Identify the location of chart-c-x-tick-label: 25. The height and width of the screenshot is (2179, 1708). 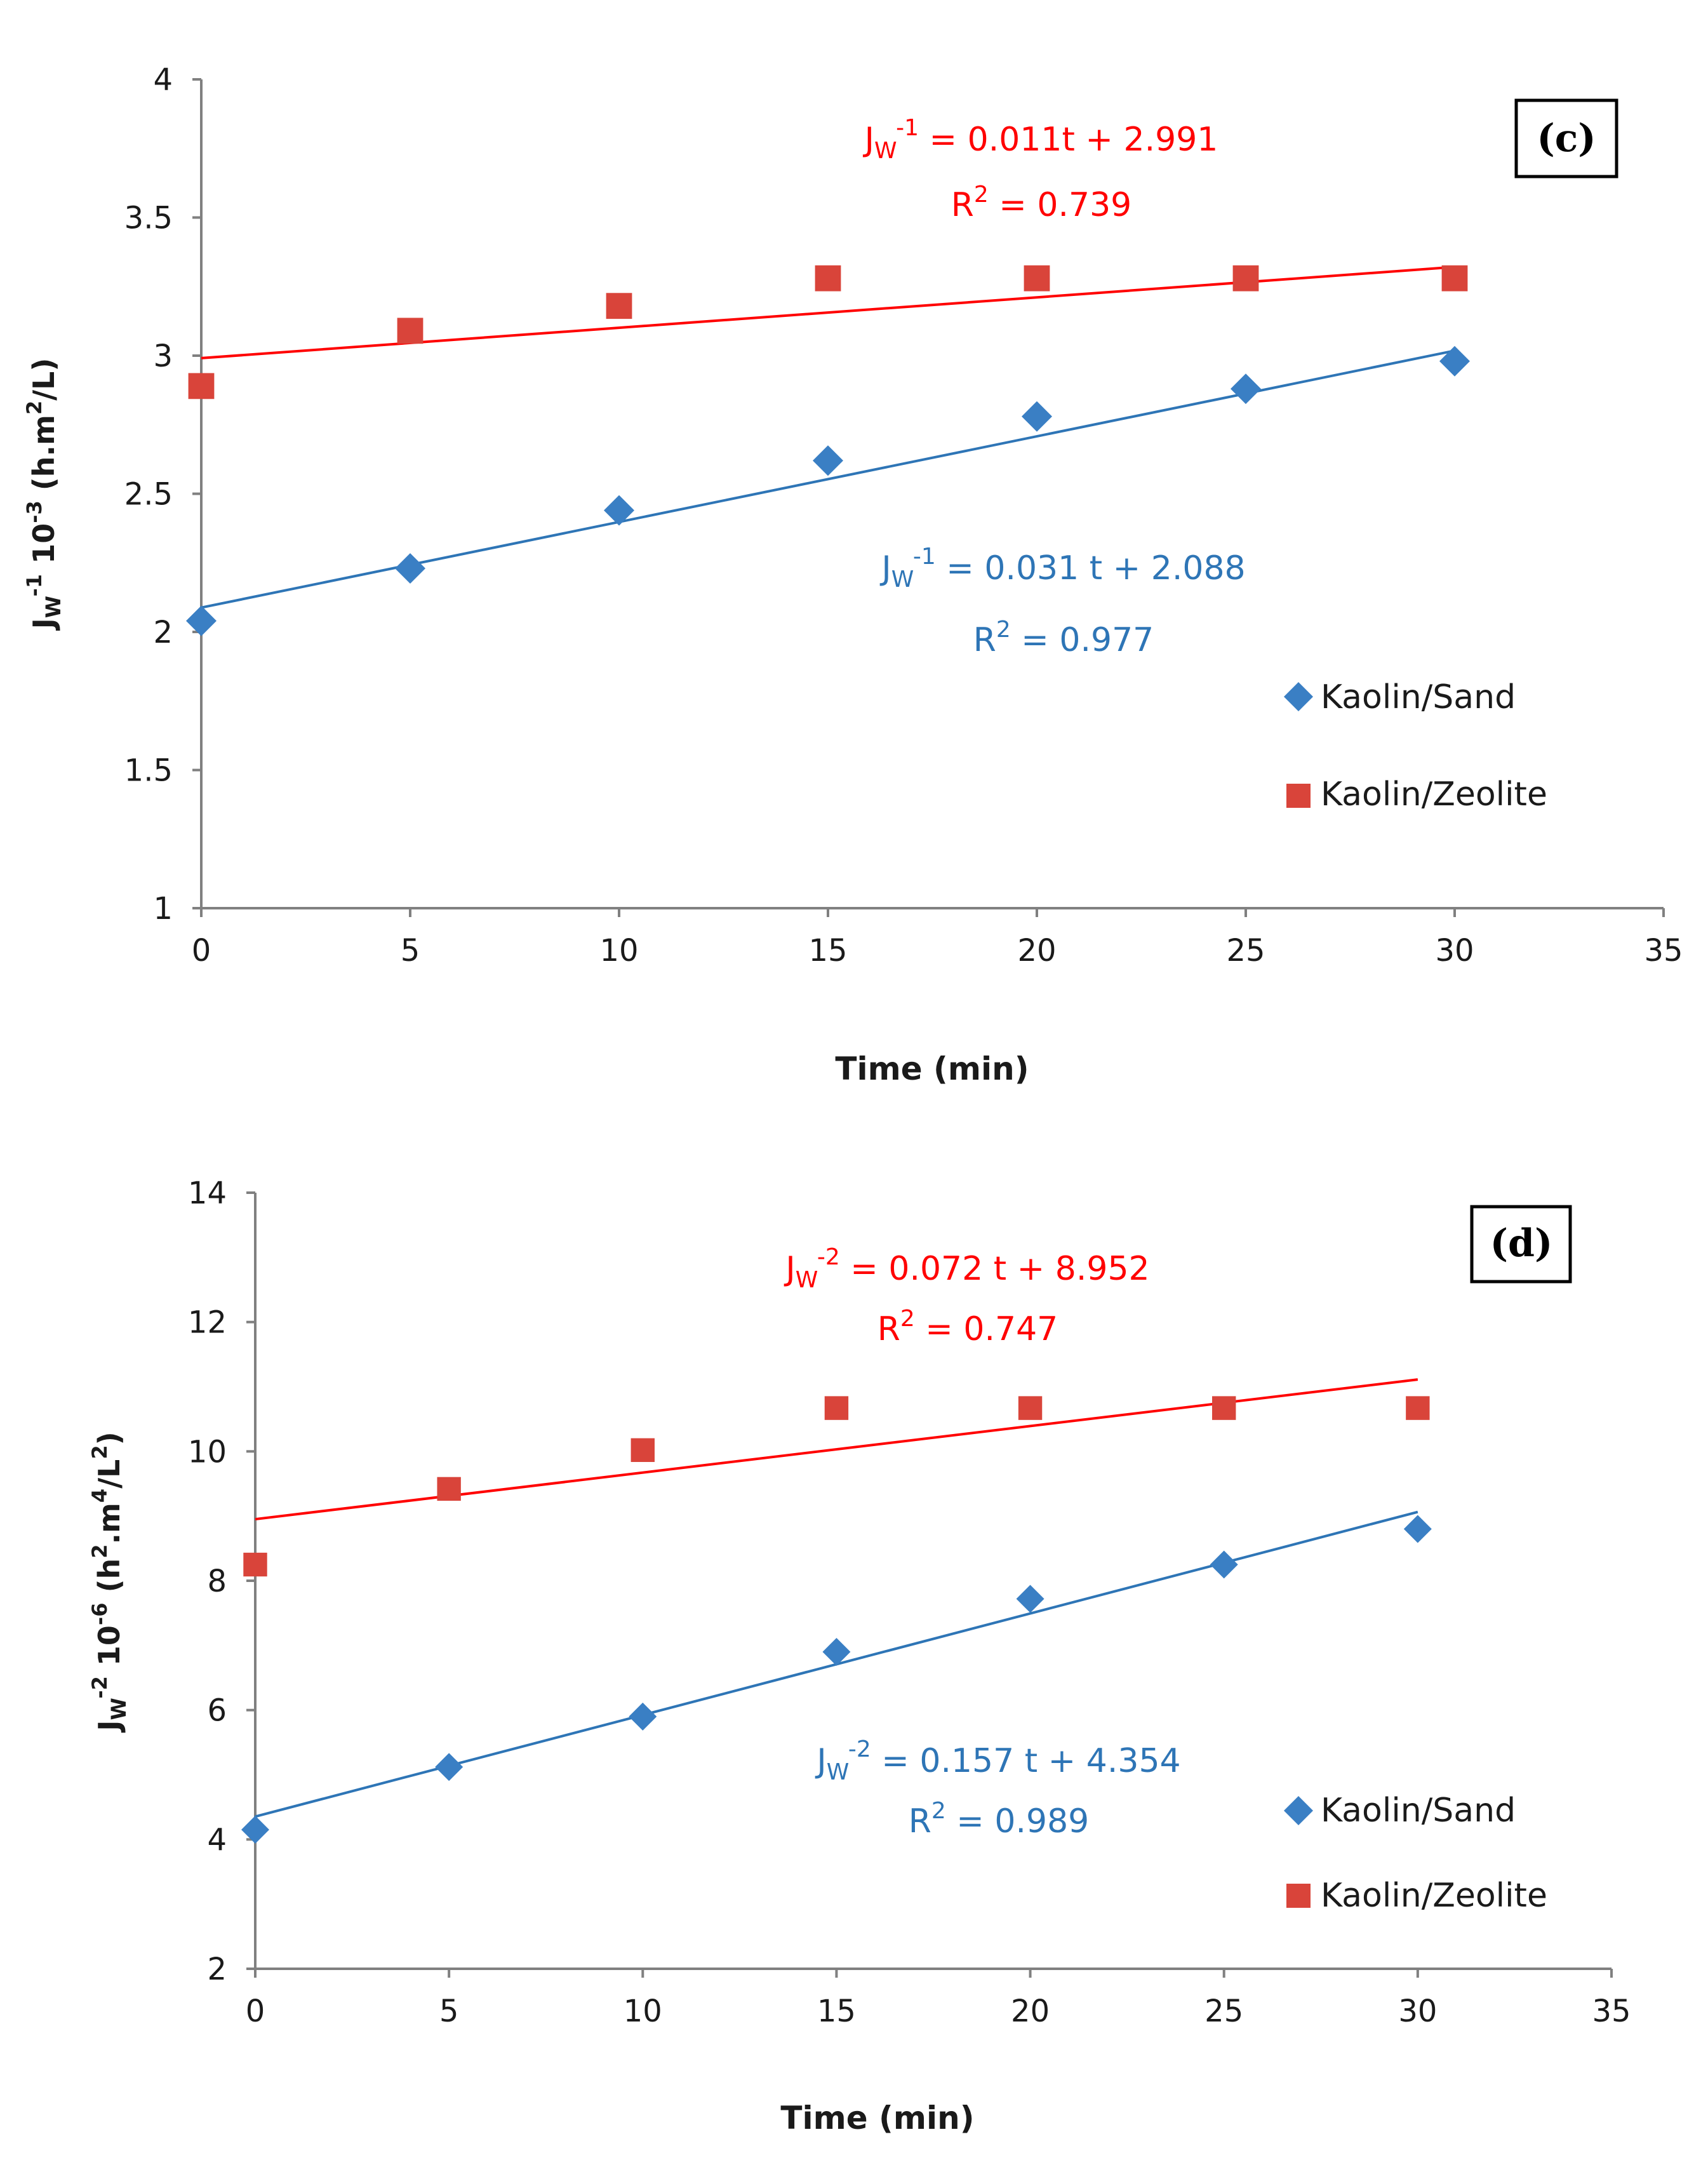
(1246, 951).